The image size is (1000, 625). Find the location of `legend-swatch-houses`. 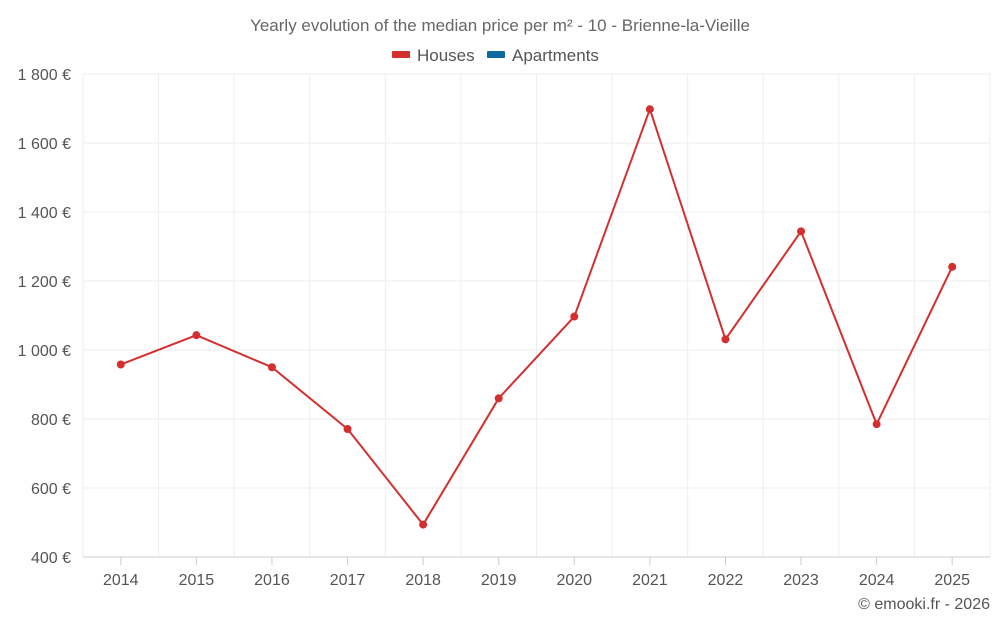

legend-swatch-houses is located at coordinates (401, 54).